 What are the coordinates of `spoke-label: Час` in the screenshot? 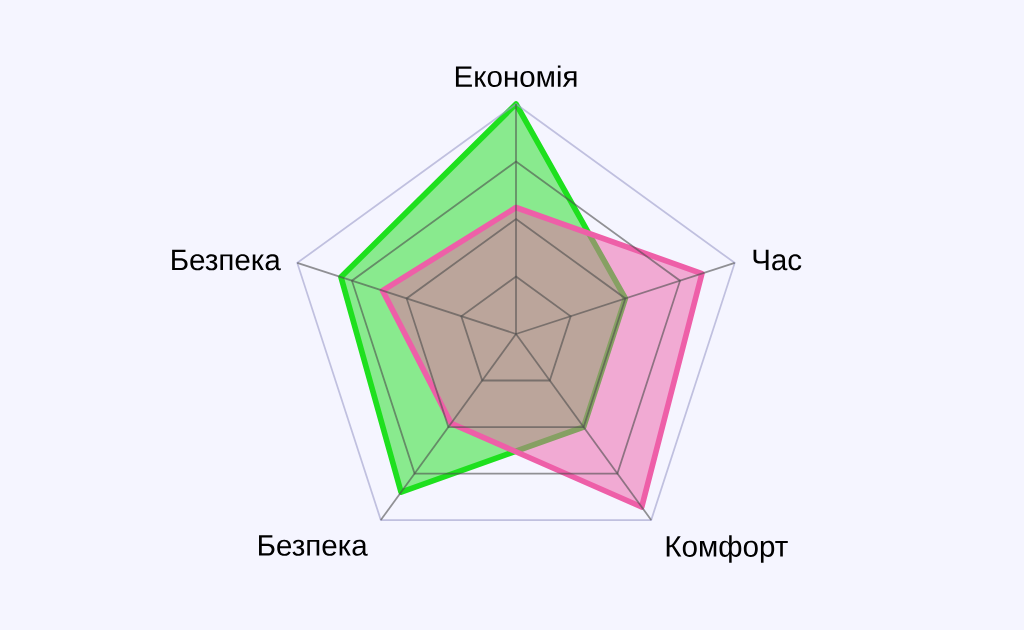 It's located at (777, 260).